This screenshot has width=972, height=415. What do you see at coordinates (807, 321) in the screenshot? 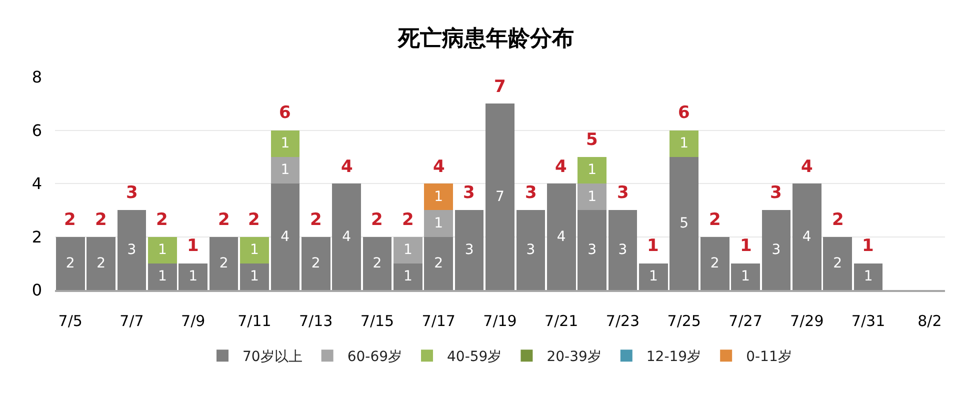
I see `x-tick-label: 7/29` at bounding box center [807, 321].